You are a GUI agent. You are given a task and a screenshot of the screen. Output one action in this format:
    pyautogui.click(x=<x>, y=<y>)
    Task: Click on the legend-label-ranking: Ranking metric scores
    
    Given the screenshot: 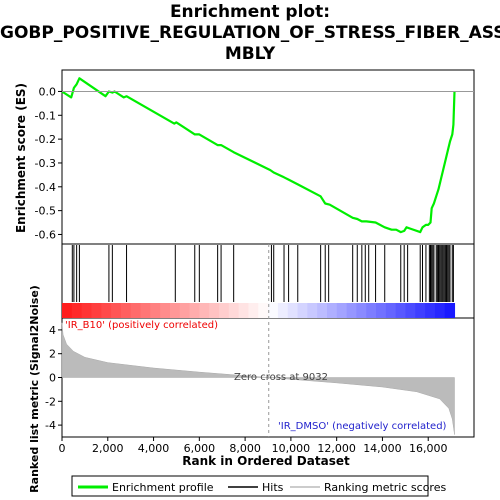 What is the action you would take?
    pyautogui.click(x=385, y=487)
    